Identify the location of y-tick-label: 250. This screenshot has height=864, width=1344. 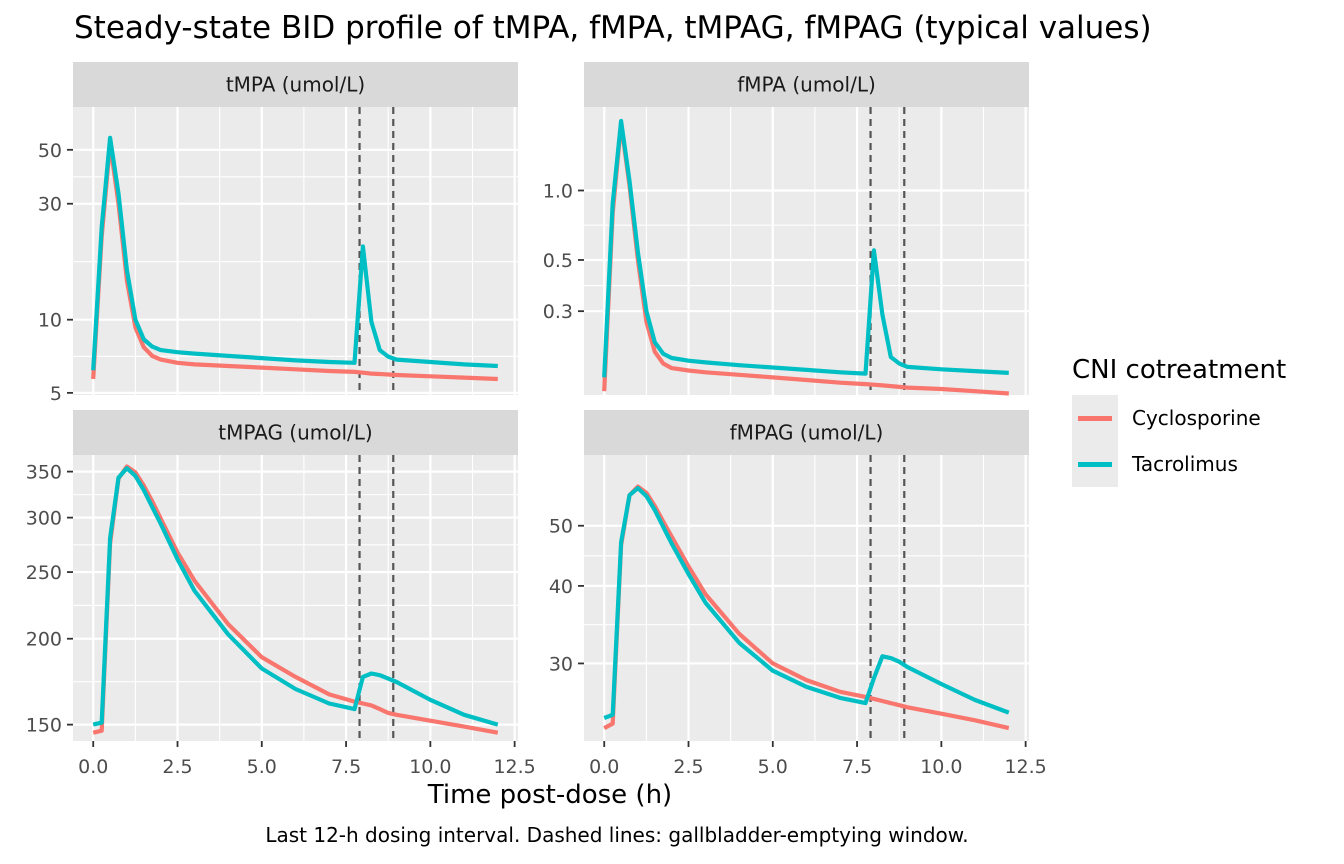
(44, 573).